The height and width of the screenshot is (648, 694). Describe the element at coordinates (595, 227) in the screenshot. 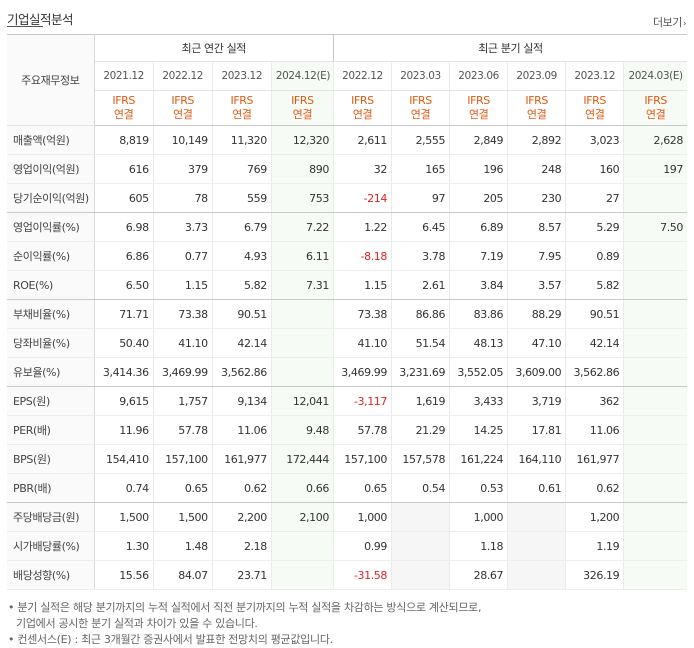

I see `table-cell: 5.29` at that location.